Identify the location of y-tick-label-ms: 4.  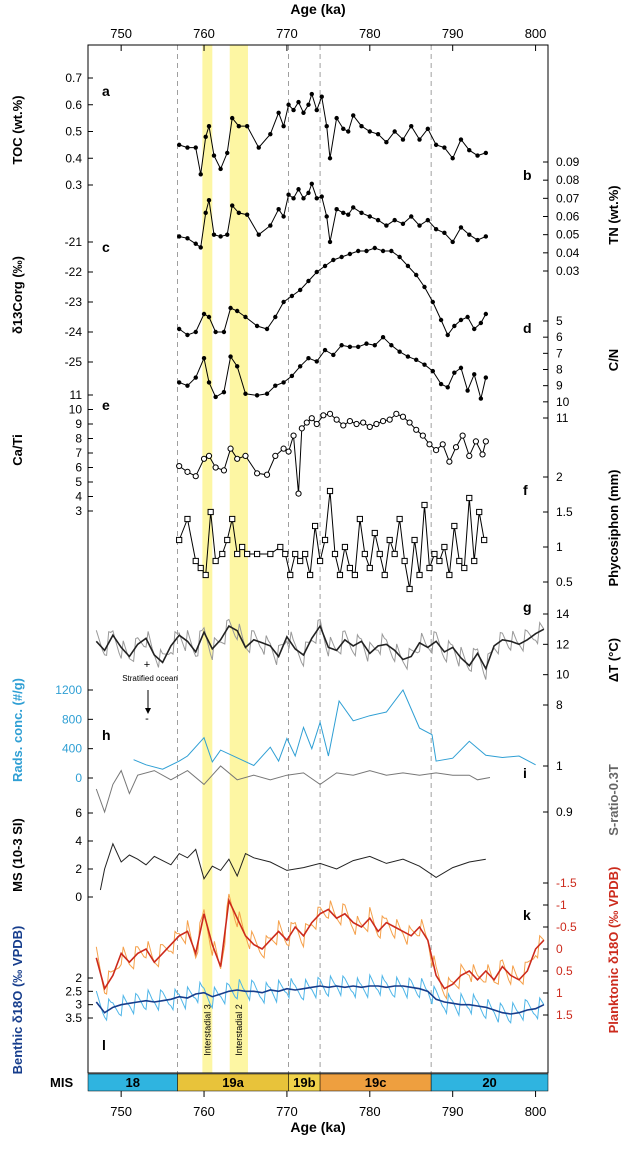
(78, 841).